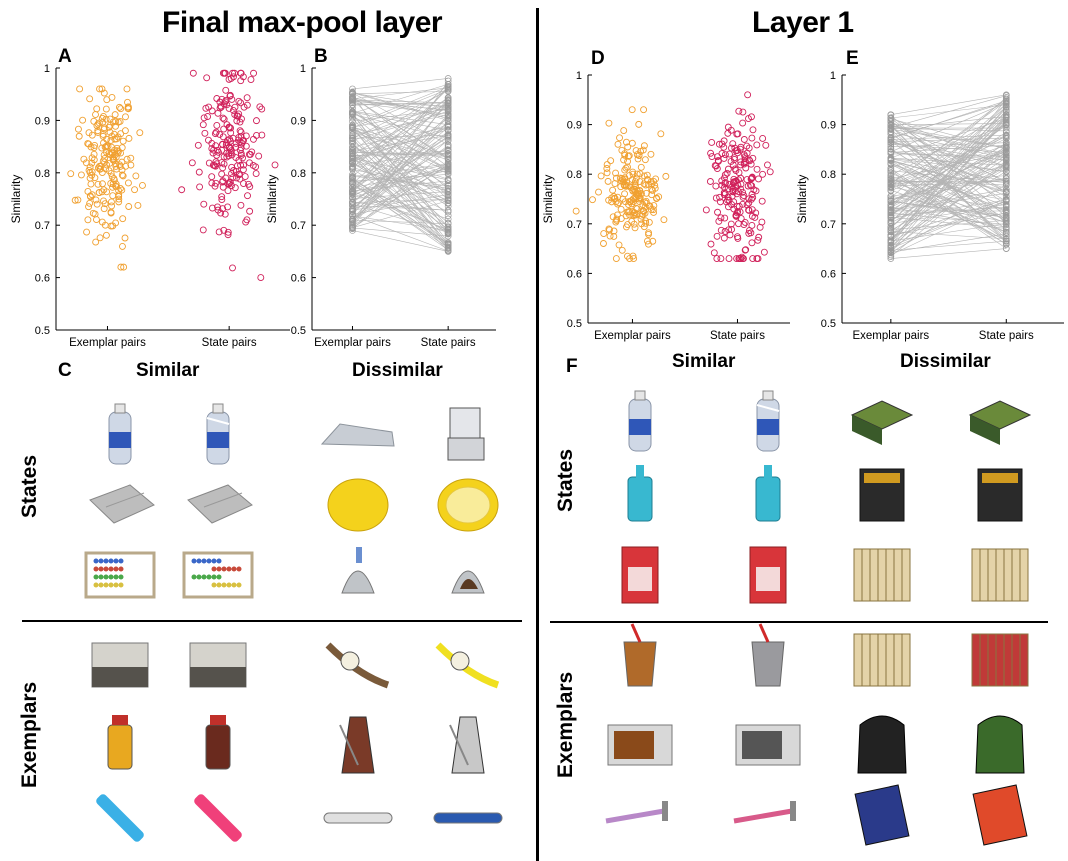  I want to click on center-divider, so click(537, 434).